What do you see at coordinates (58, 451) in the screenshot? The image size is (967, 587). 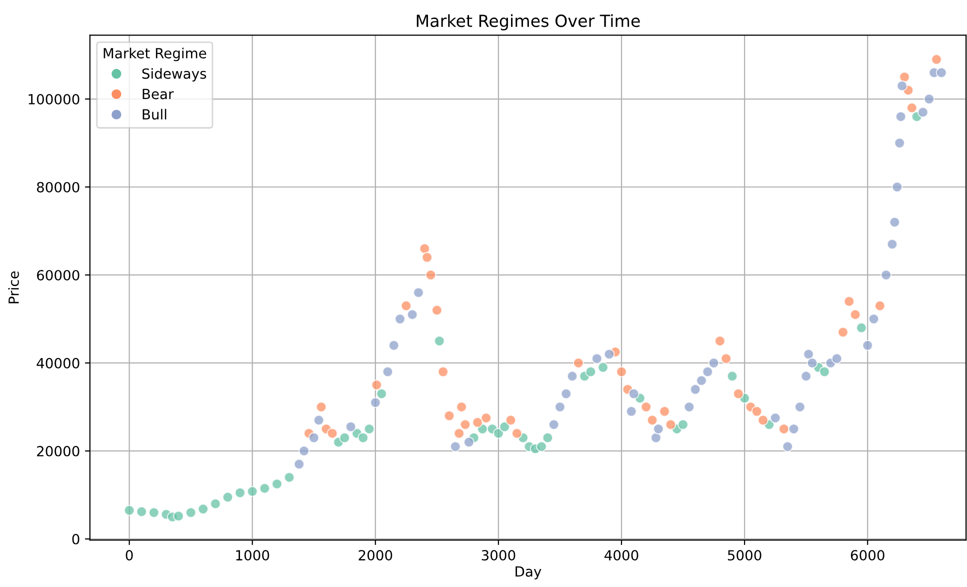 I see `y-tick-label: 20000` at bounding box center [58, 451].